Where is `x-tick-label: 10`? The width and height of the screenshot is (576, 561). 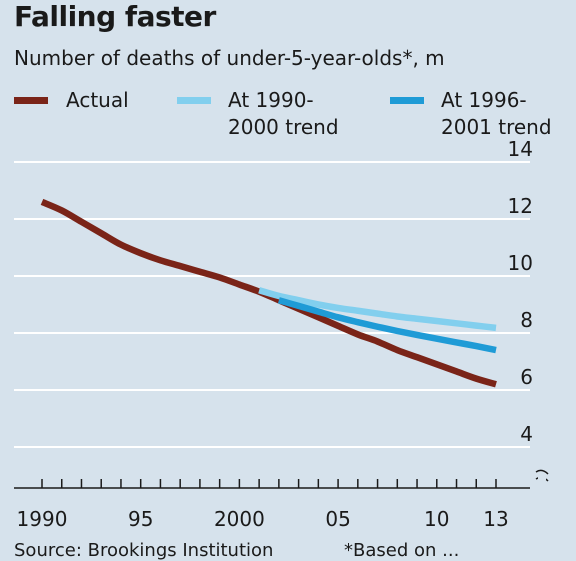 x-tick-label: 10 is located at coordinates (436, 519).